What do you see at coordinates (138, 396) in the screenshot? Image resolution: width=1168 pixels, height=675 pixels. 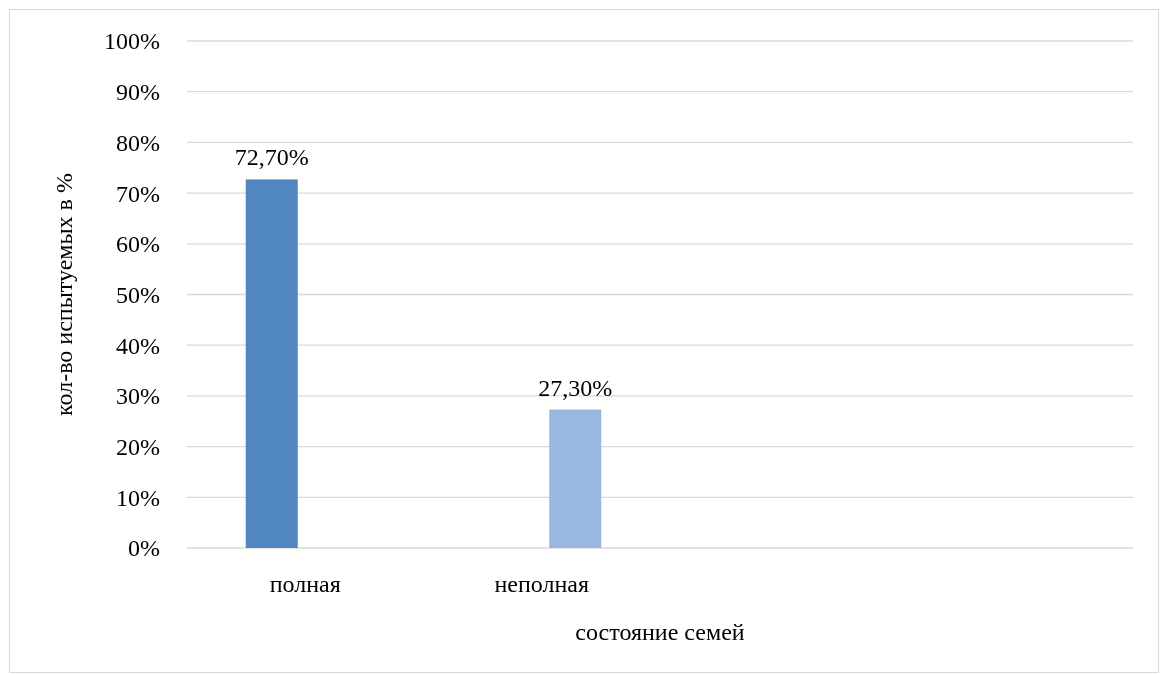 I see `y-tick-label: 30%` at bounding box center [138, 396].